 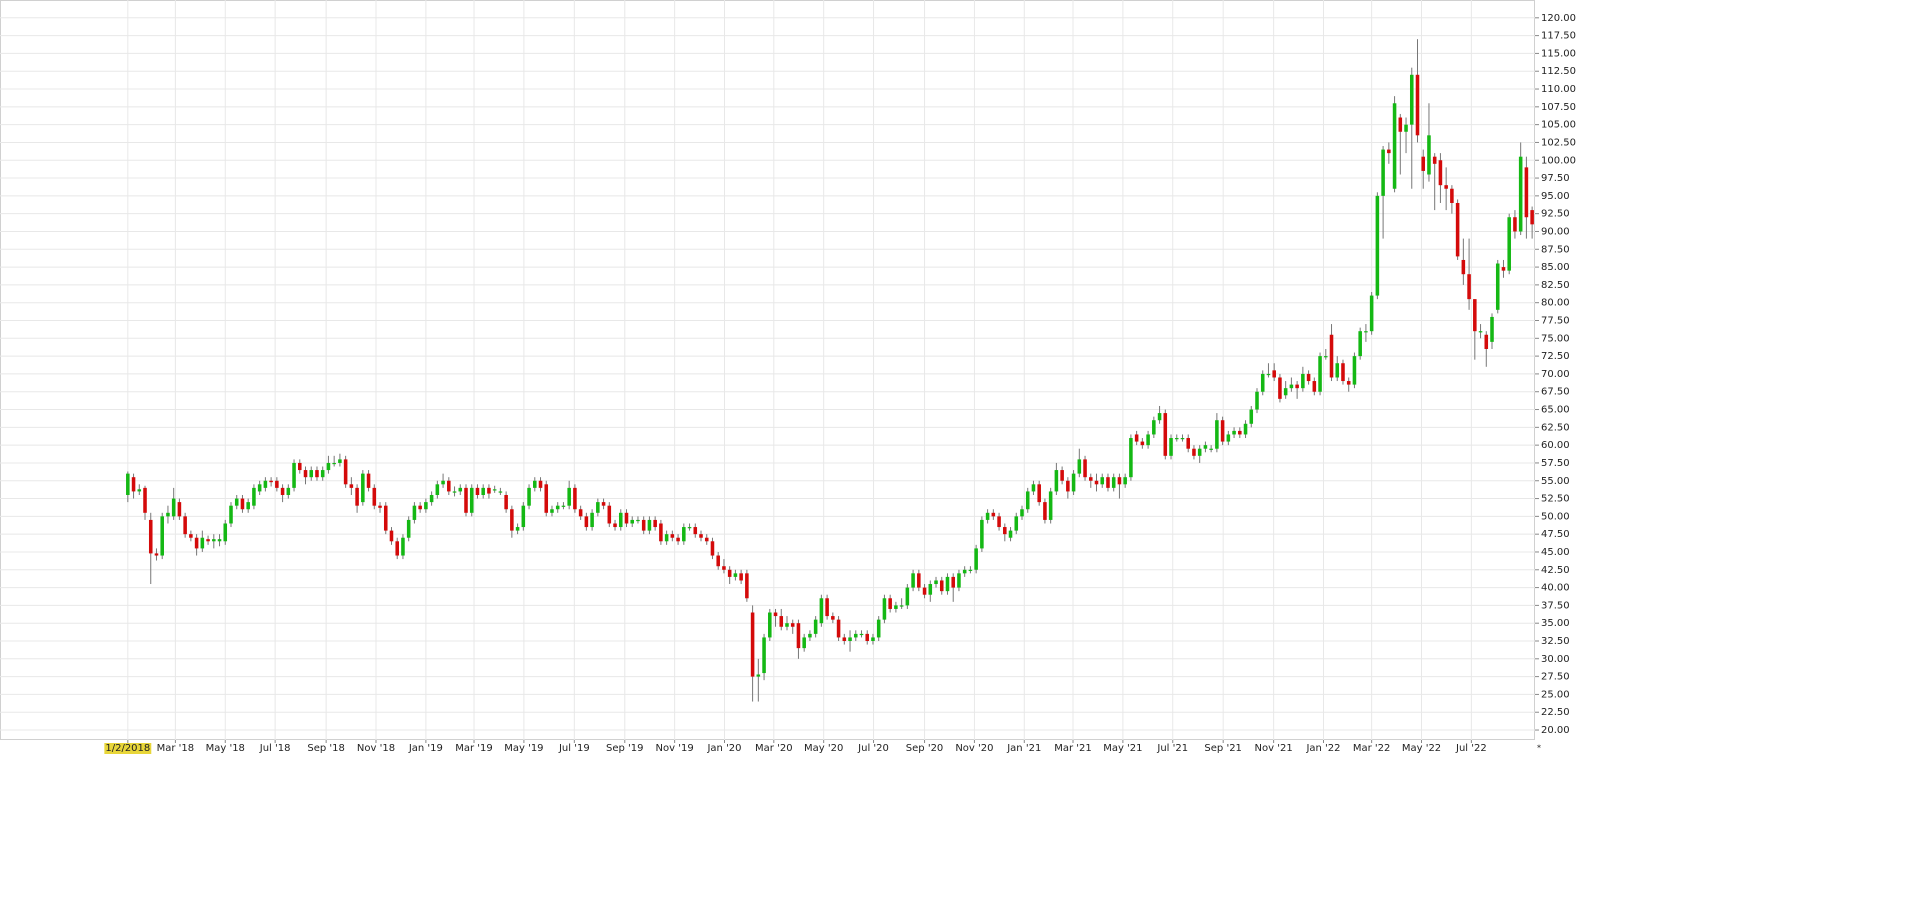 I want to click on y-tick-label: 22.50, so click(x=1555, y=712).